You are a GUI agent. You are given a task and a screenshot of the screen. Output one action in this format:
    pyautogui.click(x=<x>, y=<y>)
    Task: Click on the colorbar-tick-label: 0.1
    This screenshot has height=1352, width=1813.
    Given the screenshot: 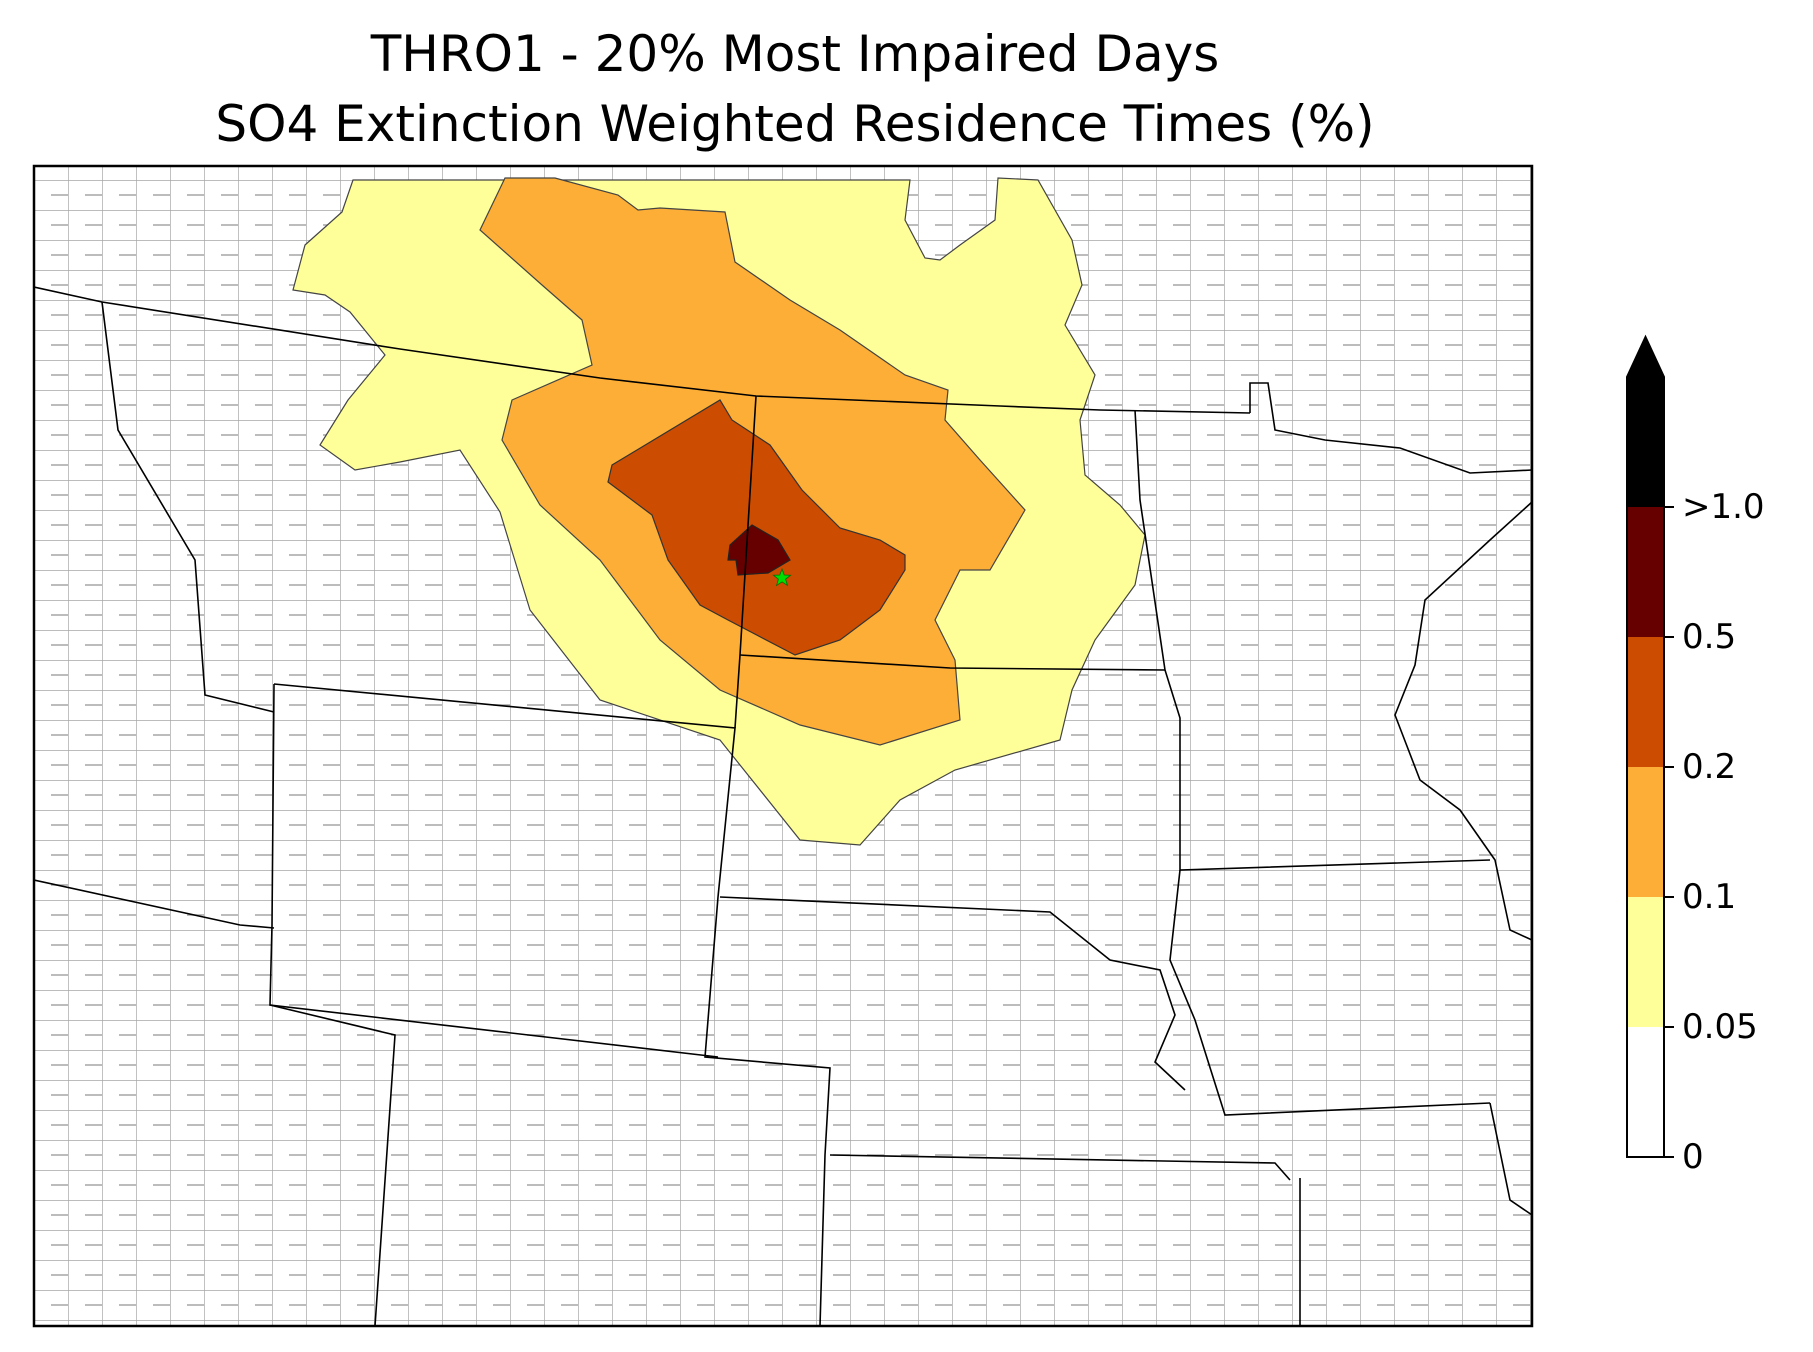 What is the action you would take?
    pyautogui.click(x=1709, y=897)
    